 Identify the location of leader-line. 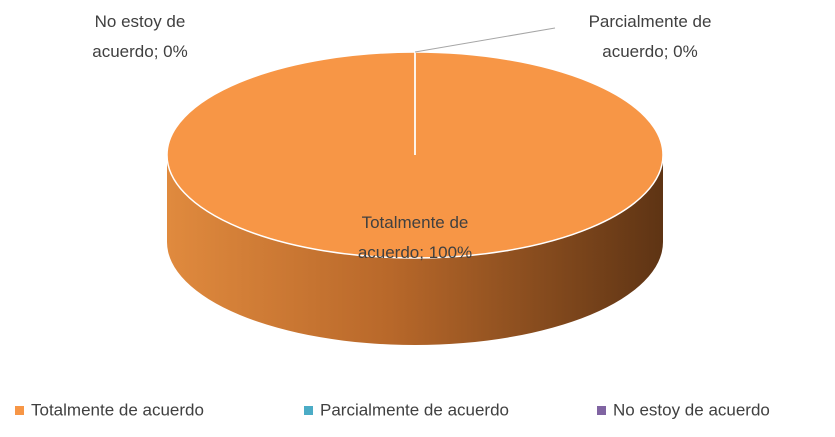
(485, 40).